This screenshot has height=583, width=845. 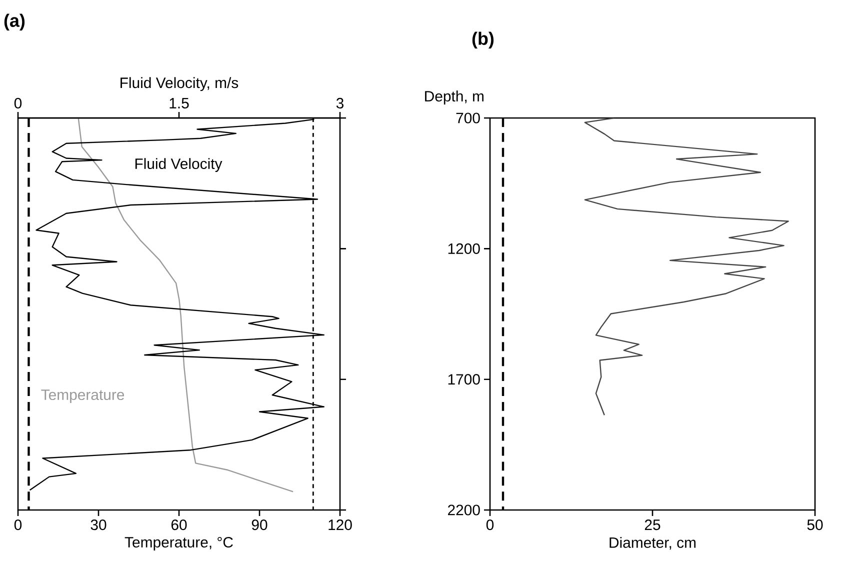 I want to click on x2-tick-label: 3, so click(x=340, y=103).